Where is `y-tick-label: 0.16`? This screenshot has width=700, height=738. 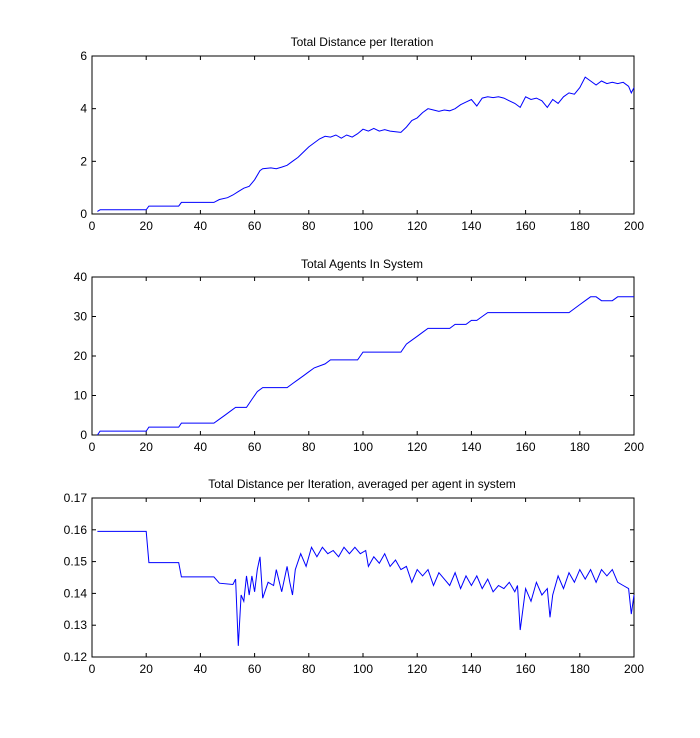 y-tick-label: 0.16 is located at coordinates (76, 530).